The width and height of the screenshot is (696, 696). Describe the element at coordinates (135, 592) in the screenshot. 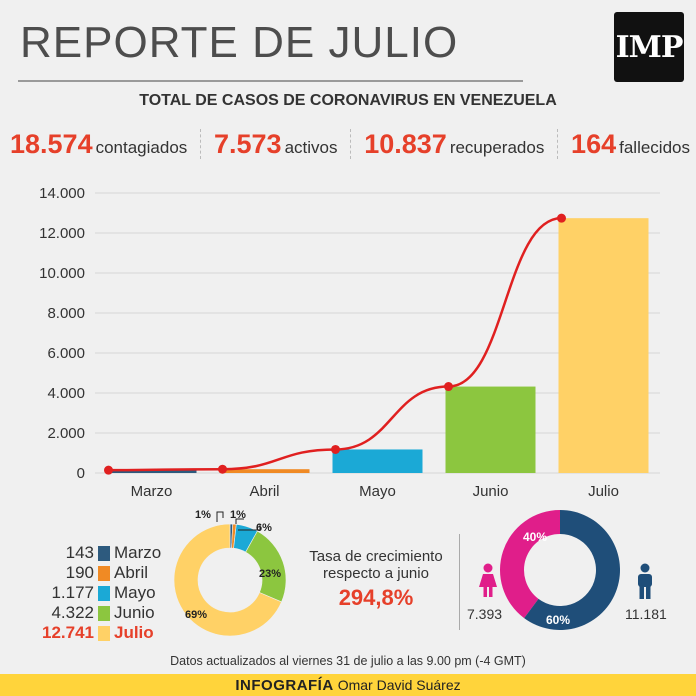

I see `legend-label: Mayo` at that location.